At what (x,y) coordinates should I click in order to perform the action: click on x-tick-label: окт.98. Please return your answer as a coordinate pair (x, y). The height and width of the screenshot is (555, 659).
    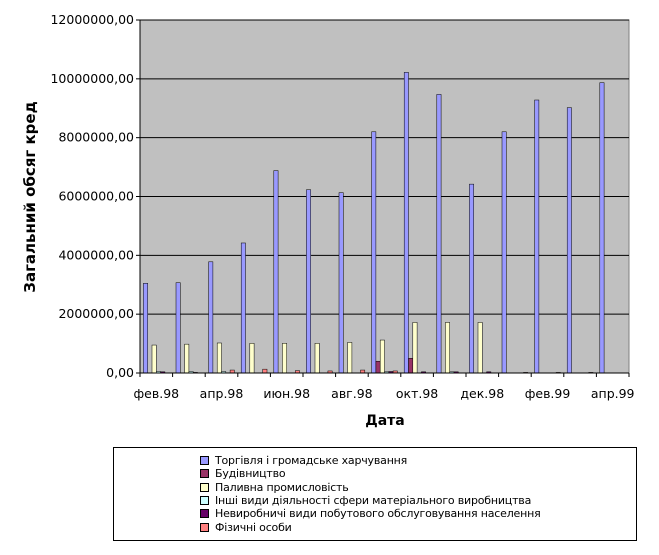
    Looking at the image, I should click on (417, 393).